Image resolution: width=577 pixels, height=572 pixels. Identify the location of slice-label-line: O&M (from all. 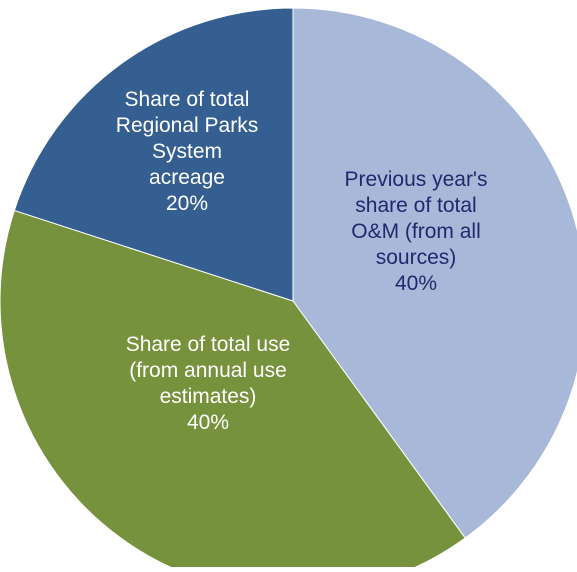
(416, 231).